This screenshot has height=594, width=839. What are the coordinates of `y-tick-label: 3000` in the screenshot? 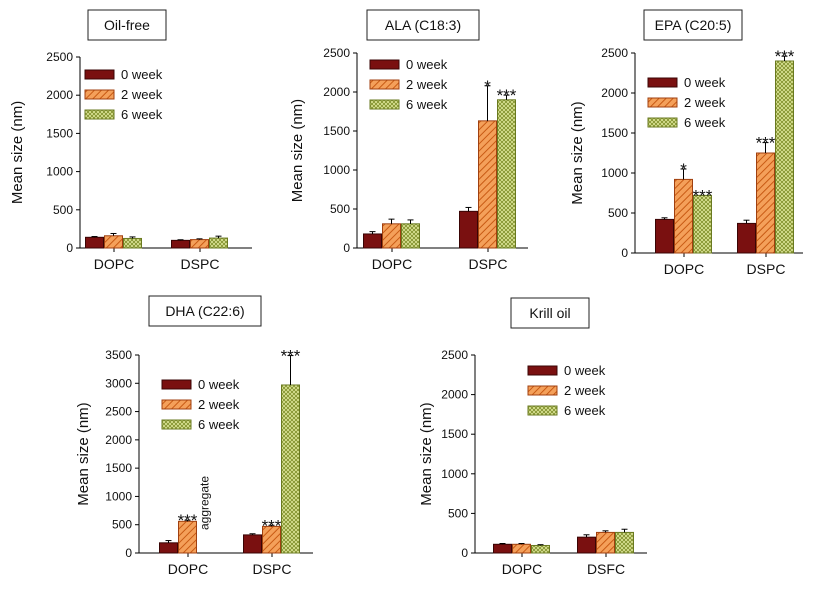 It's located at (118, 383).